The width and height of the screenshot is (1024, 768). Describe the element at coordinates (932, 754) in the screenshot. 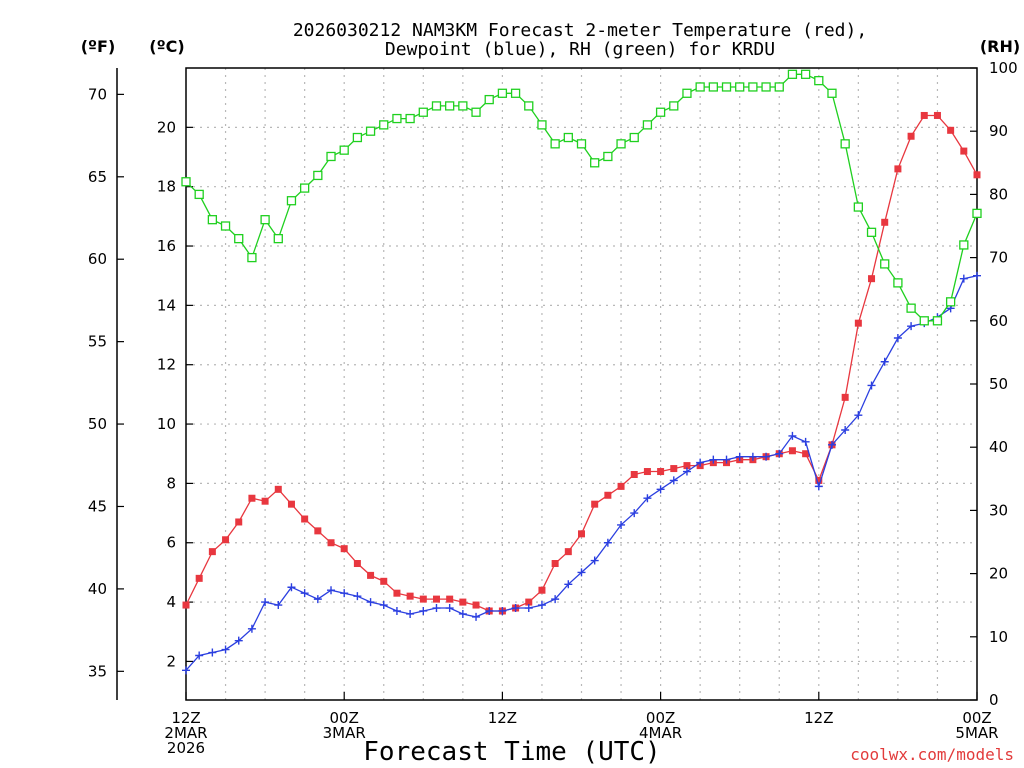

I see `credit-text: coolwx.com/models` at that location.